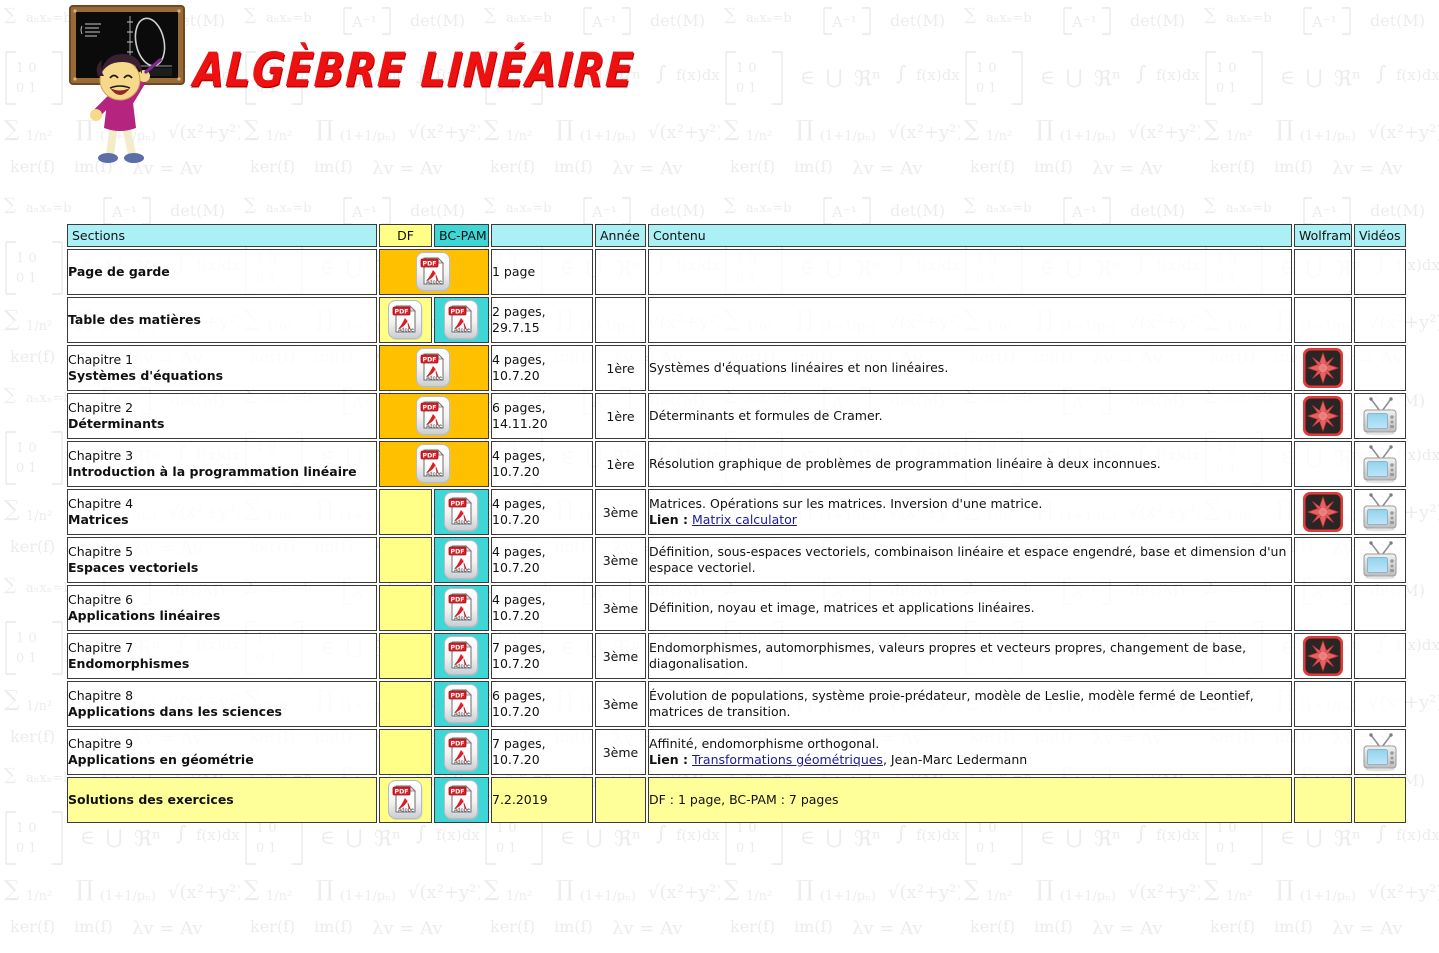 Image resolution: width=1439 pixels, height=953 pixels. What do you see at coordinates (146, 375) in the screenshot?
I see `section-title: Systèmes d'équations` at bounding box center [146, 375].